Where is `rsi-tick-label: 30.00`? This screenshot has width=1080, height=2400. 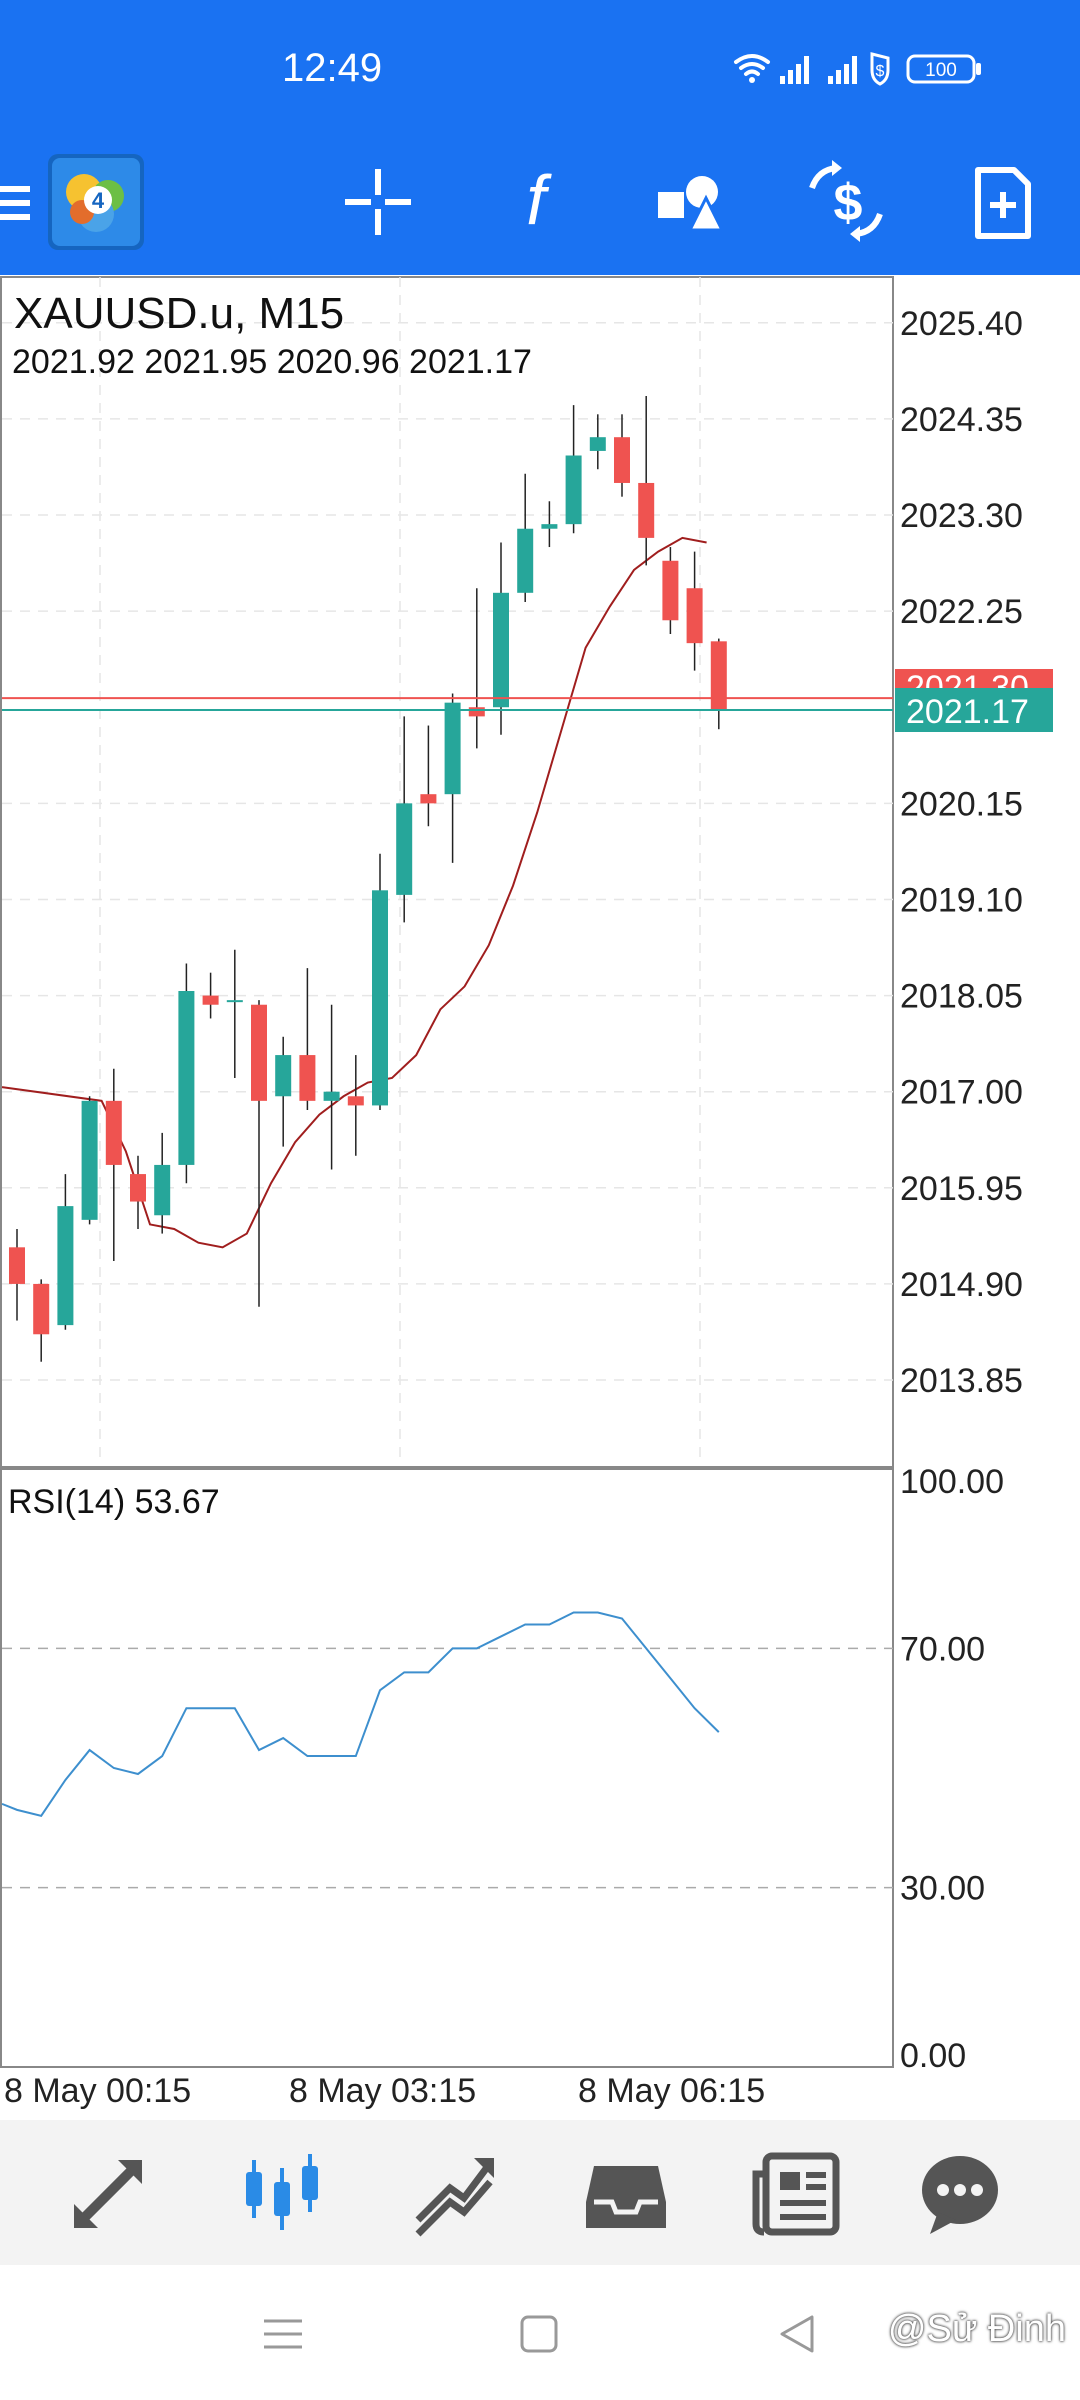 rsi-tick-label: 30.00 is located at coordinates (942, 1889).